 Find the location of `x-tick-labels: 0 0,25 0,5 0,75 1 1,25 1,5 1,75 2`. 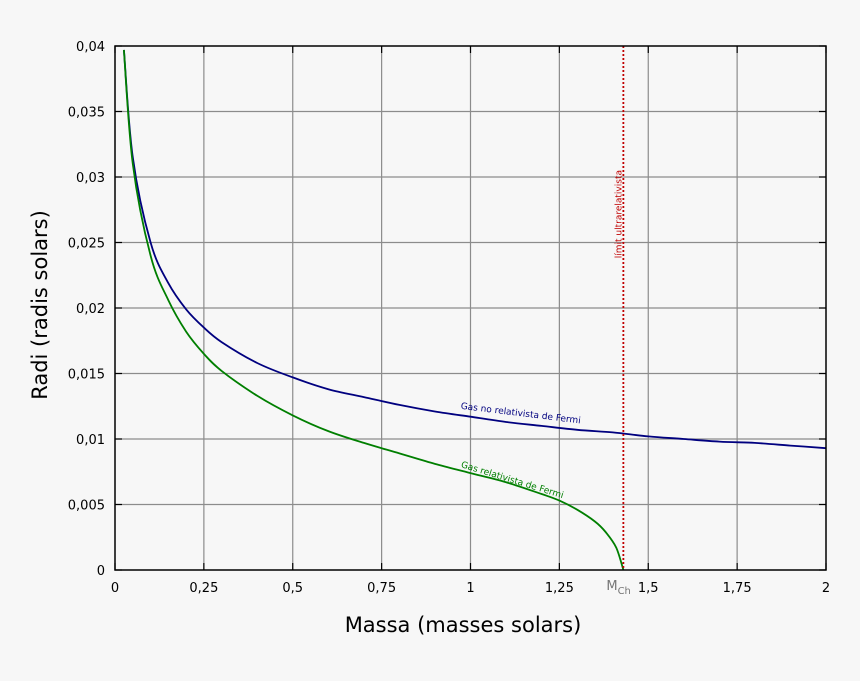

x-tick-labels: 0 0,25 0,5 0,75 1 1,25 1,5 1,75 2 is located at coordinates (470, 588).